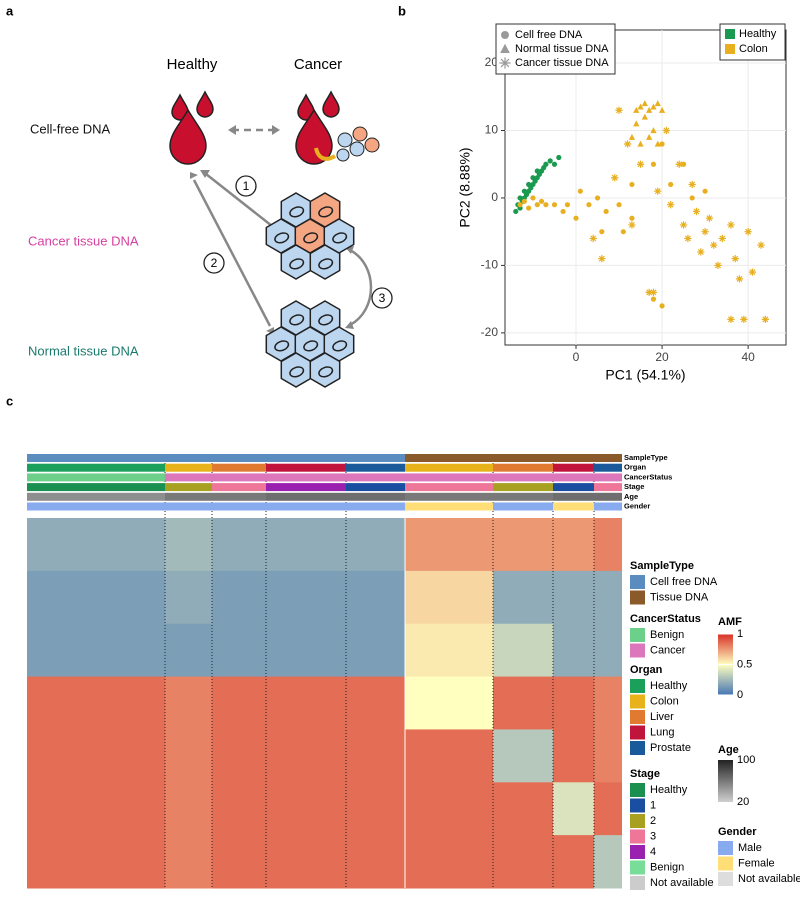 Image resolution: width=800 pixels, height=900 pixels. What do you see at coordinates (634, 486) in the screenshot?
I see `track-label: Stage` at bounding box center [634, 486].